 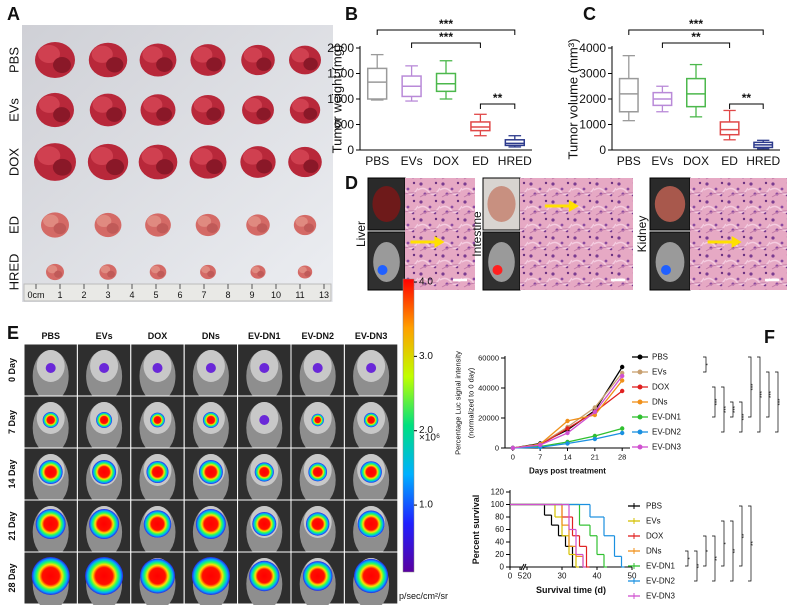 What do you see at coordinates (439, 242) in the screenshot?
I see `arrow-head` at bounding box center [439, 242].